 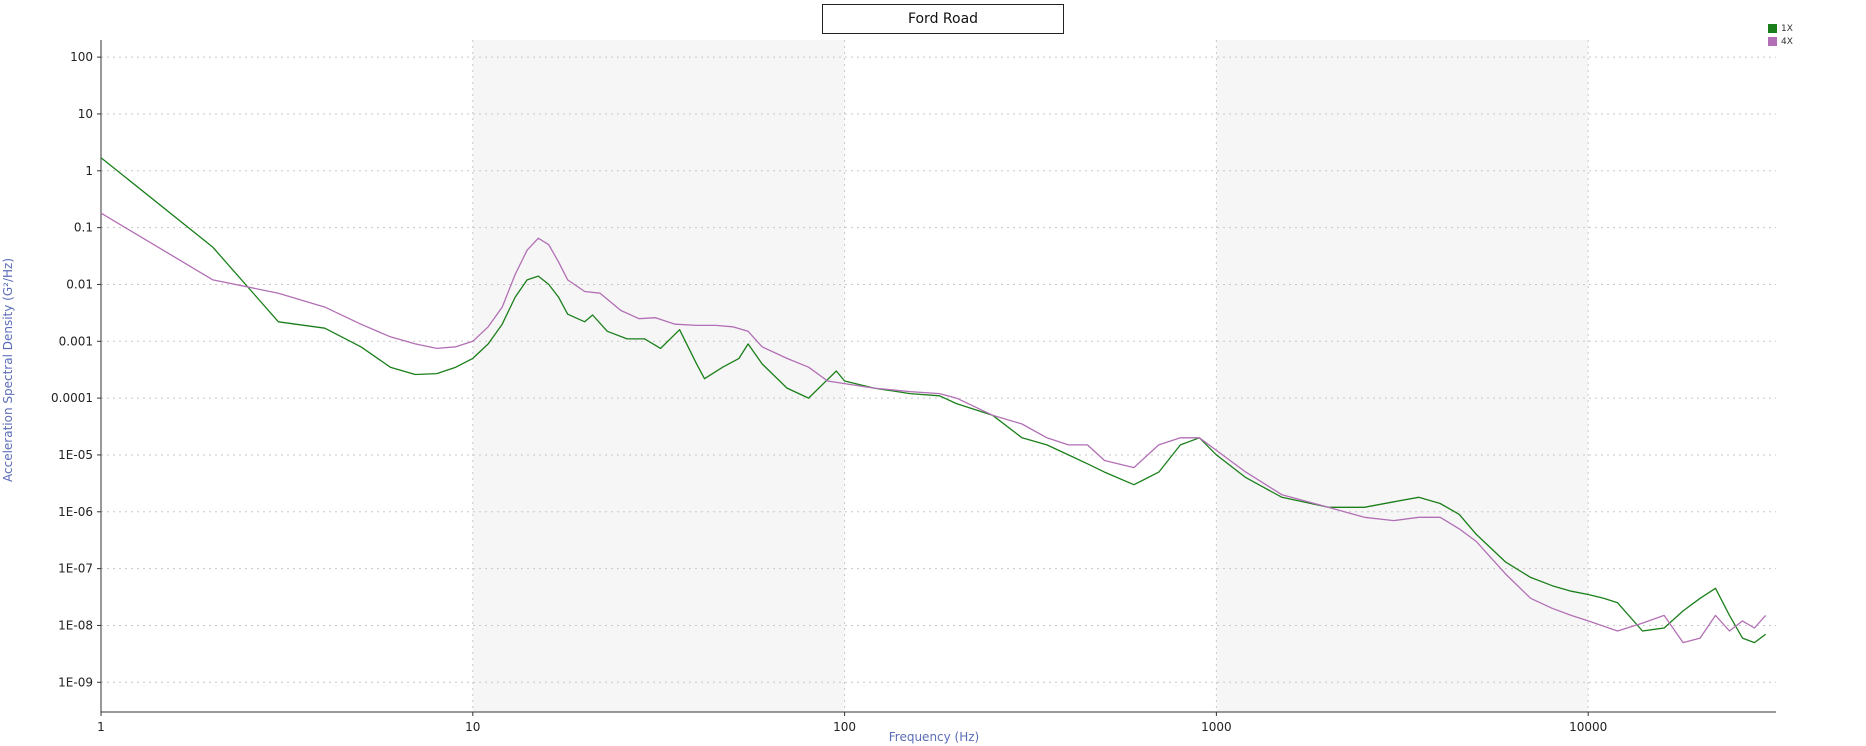 What do you see at coordinates (75, 512) in the screenshot?
I see `y-tick-label: 1E-06` at bounding box center [75, 512].